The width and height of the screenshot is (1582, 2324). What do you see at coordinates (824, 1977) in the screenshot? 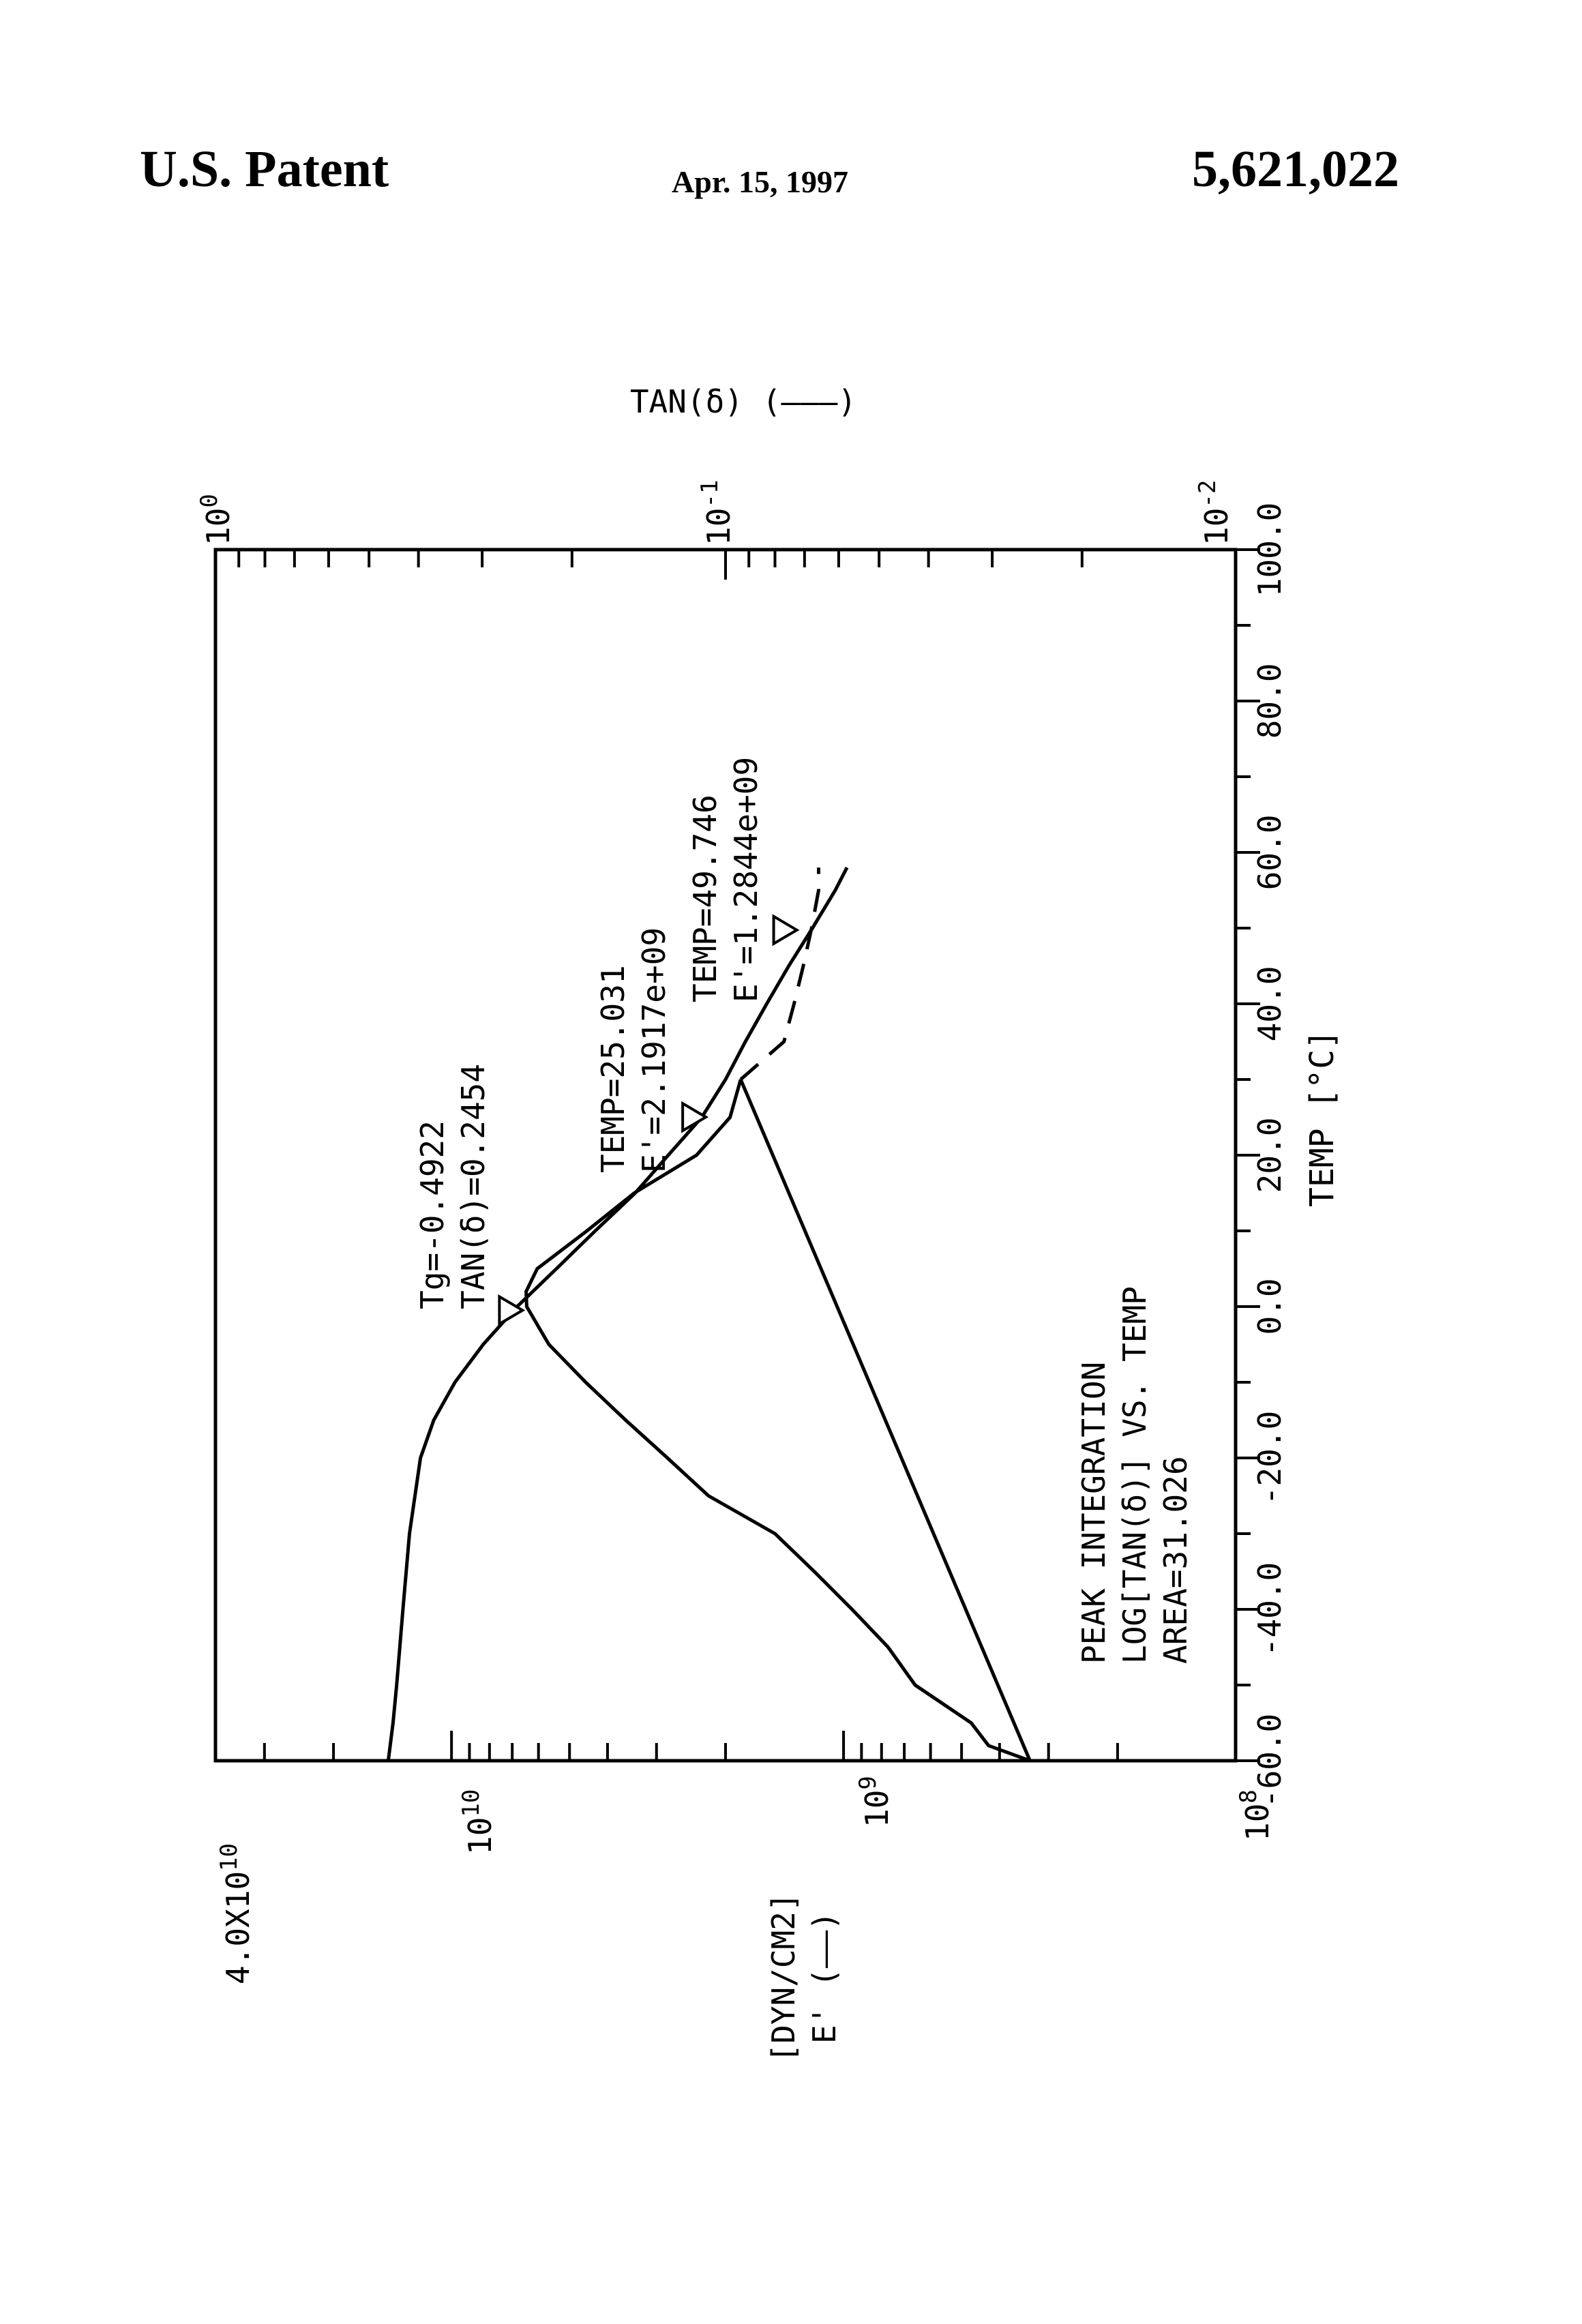
I see `left-axis-label-line1: E' (——)` at bounding box center [824, 1977].